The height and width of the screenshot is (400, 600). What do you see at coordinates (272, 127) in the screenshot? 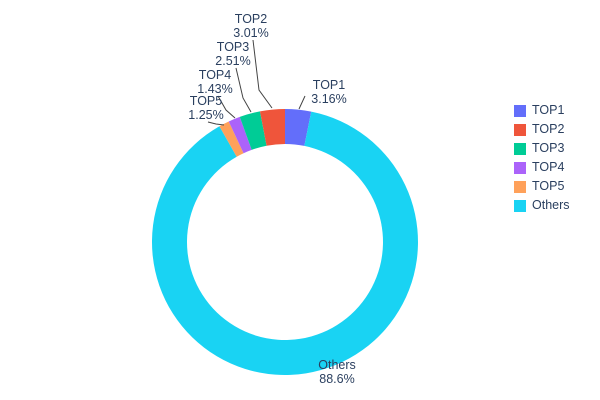
I see `slice-top2` at bounding box center [272, 127].